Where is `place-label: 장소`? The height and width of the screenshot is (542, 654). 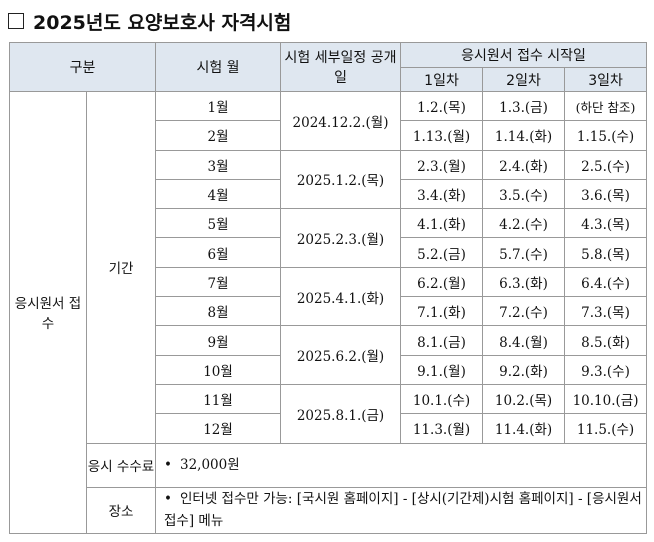
place-label: 장소 is located at coordinates (121, 510).